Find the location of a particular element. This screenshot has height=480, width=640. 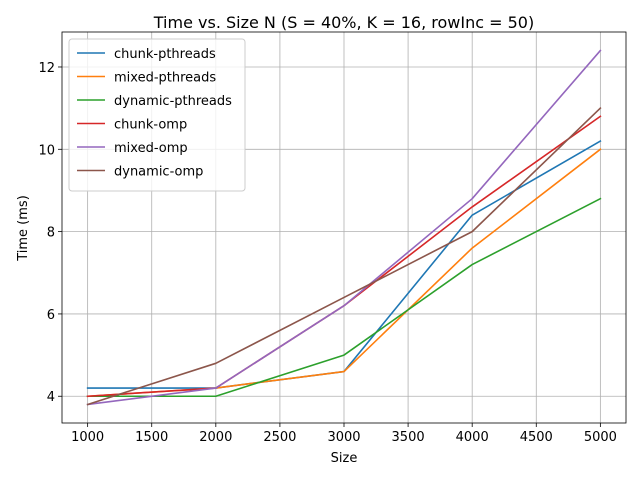

x-tick-label: 2000 is located at coordinates (215, 437).